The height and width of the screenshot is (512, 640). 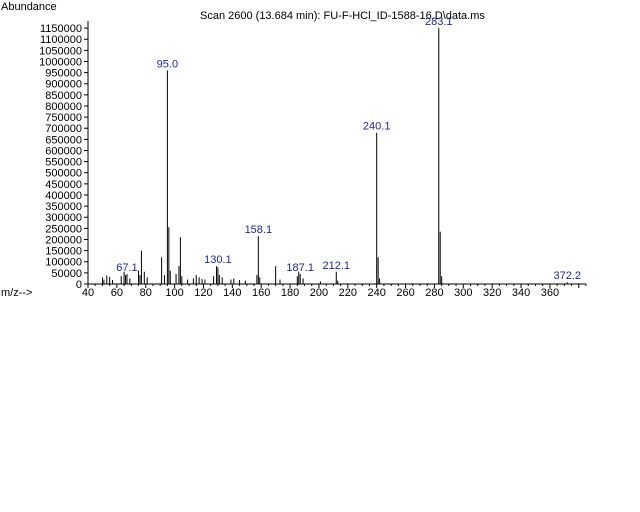 I want to click on x-tick-label: 160, so click(x=261, y=293).